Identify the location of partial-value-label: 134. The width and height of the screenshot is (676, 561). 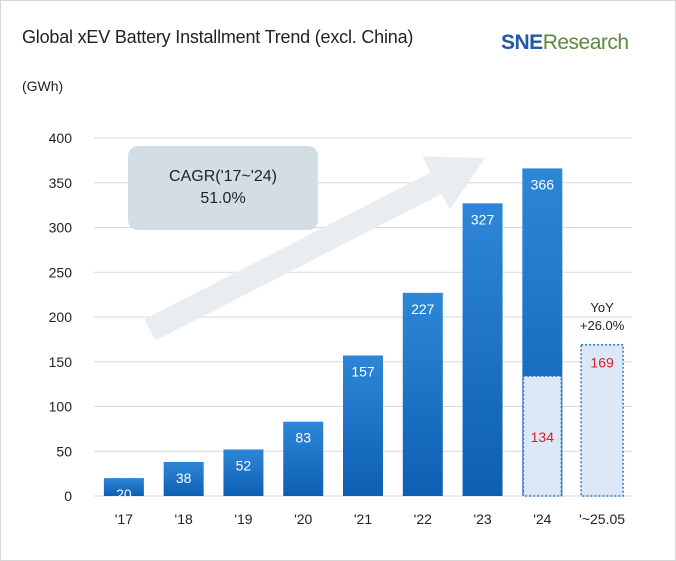
(543, 437).